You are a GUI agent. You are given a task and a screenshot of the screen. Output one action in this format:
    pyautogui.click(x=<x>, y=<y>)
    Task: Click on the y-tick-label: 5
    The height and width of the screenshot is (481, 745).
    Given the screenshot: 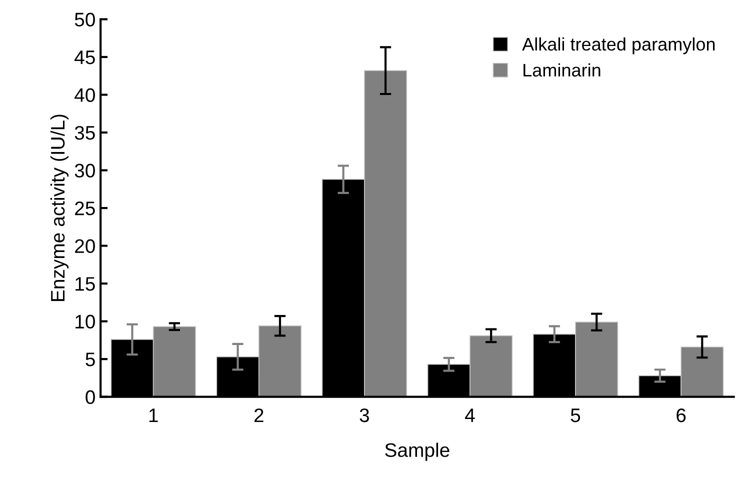 What is the action you would take?
    pyautogui.click(x=90, y=359)
    